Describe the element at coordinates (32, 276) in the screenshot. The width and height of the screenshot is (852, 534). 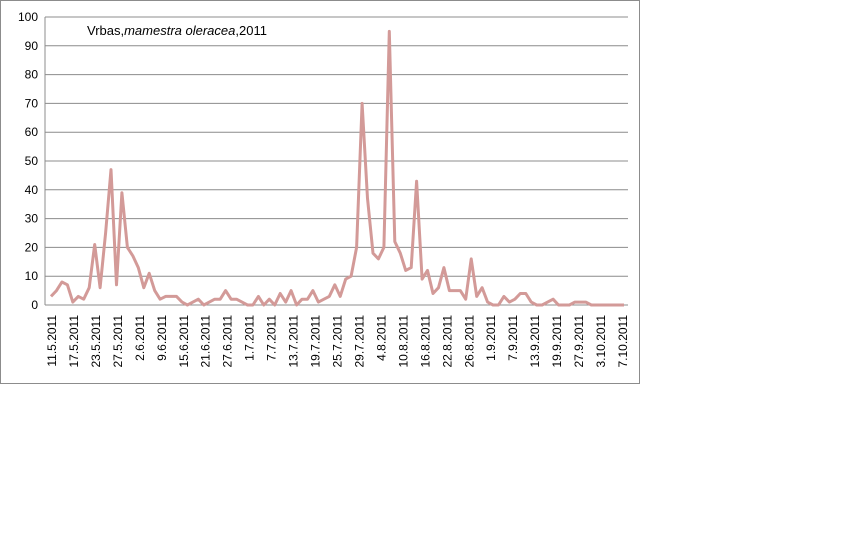
I see `y-tick-label: 10` at that location.